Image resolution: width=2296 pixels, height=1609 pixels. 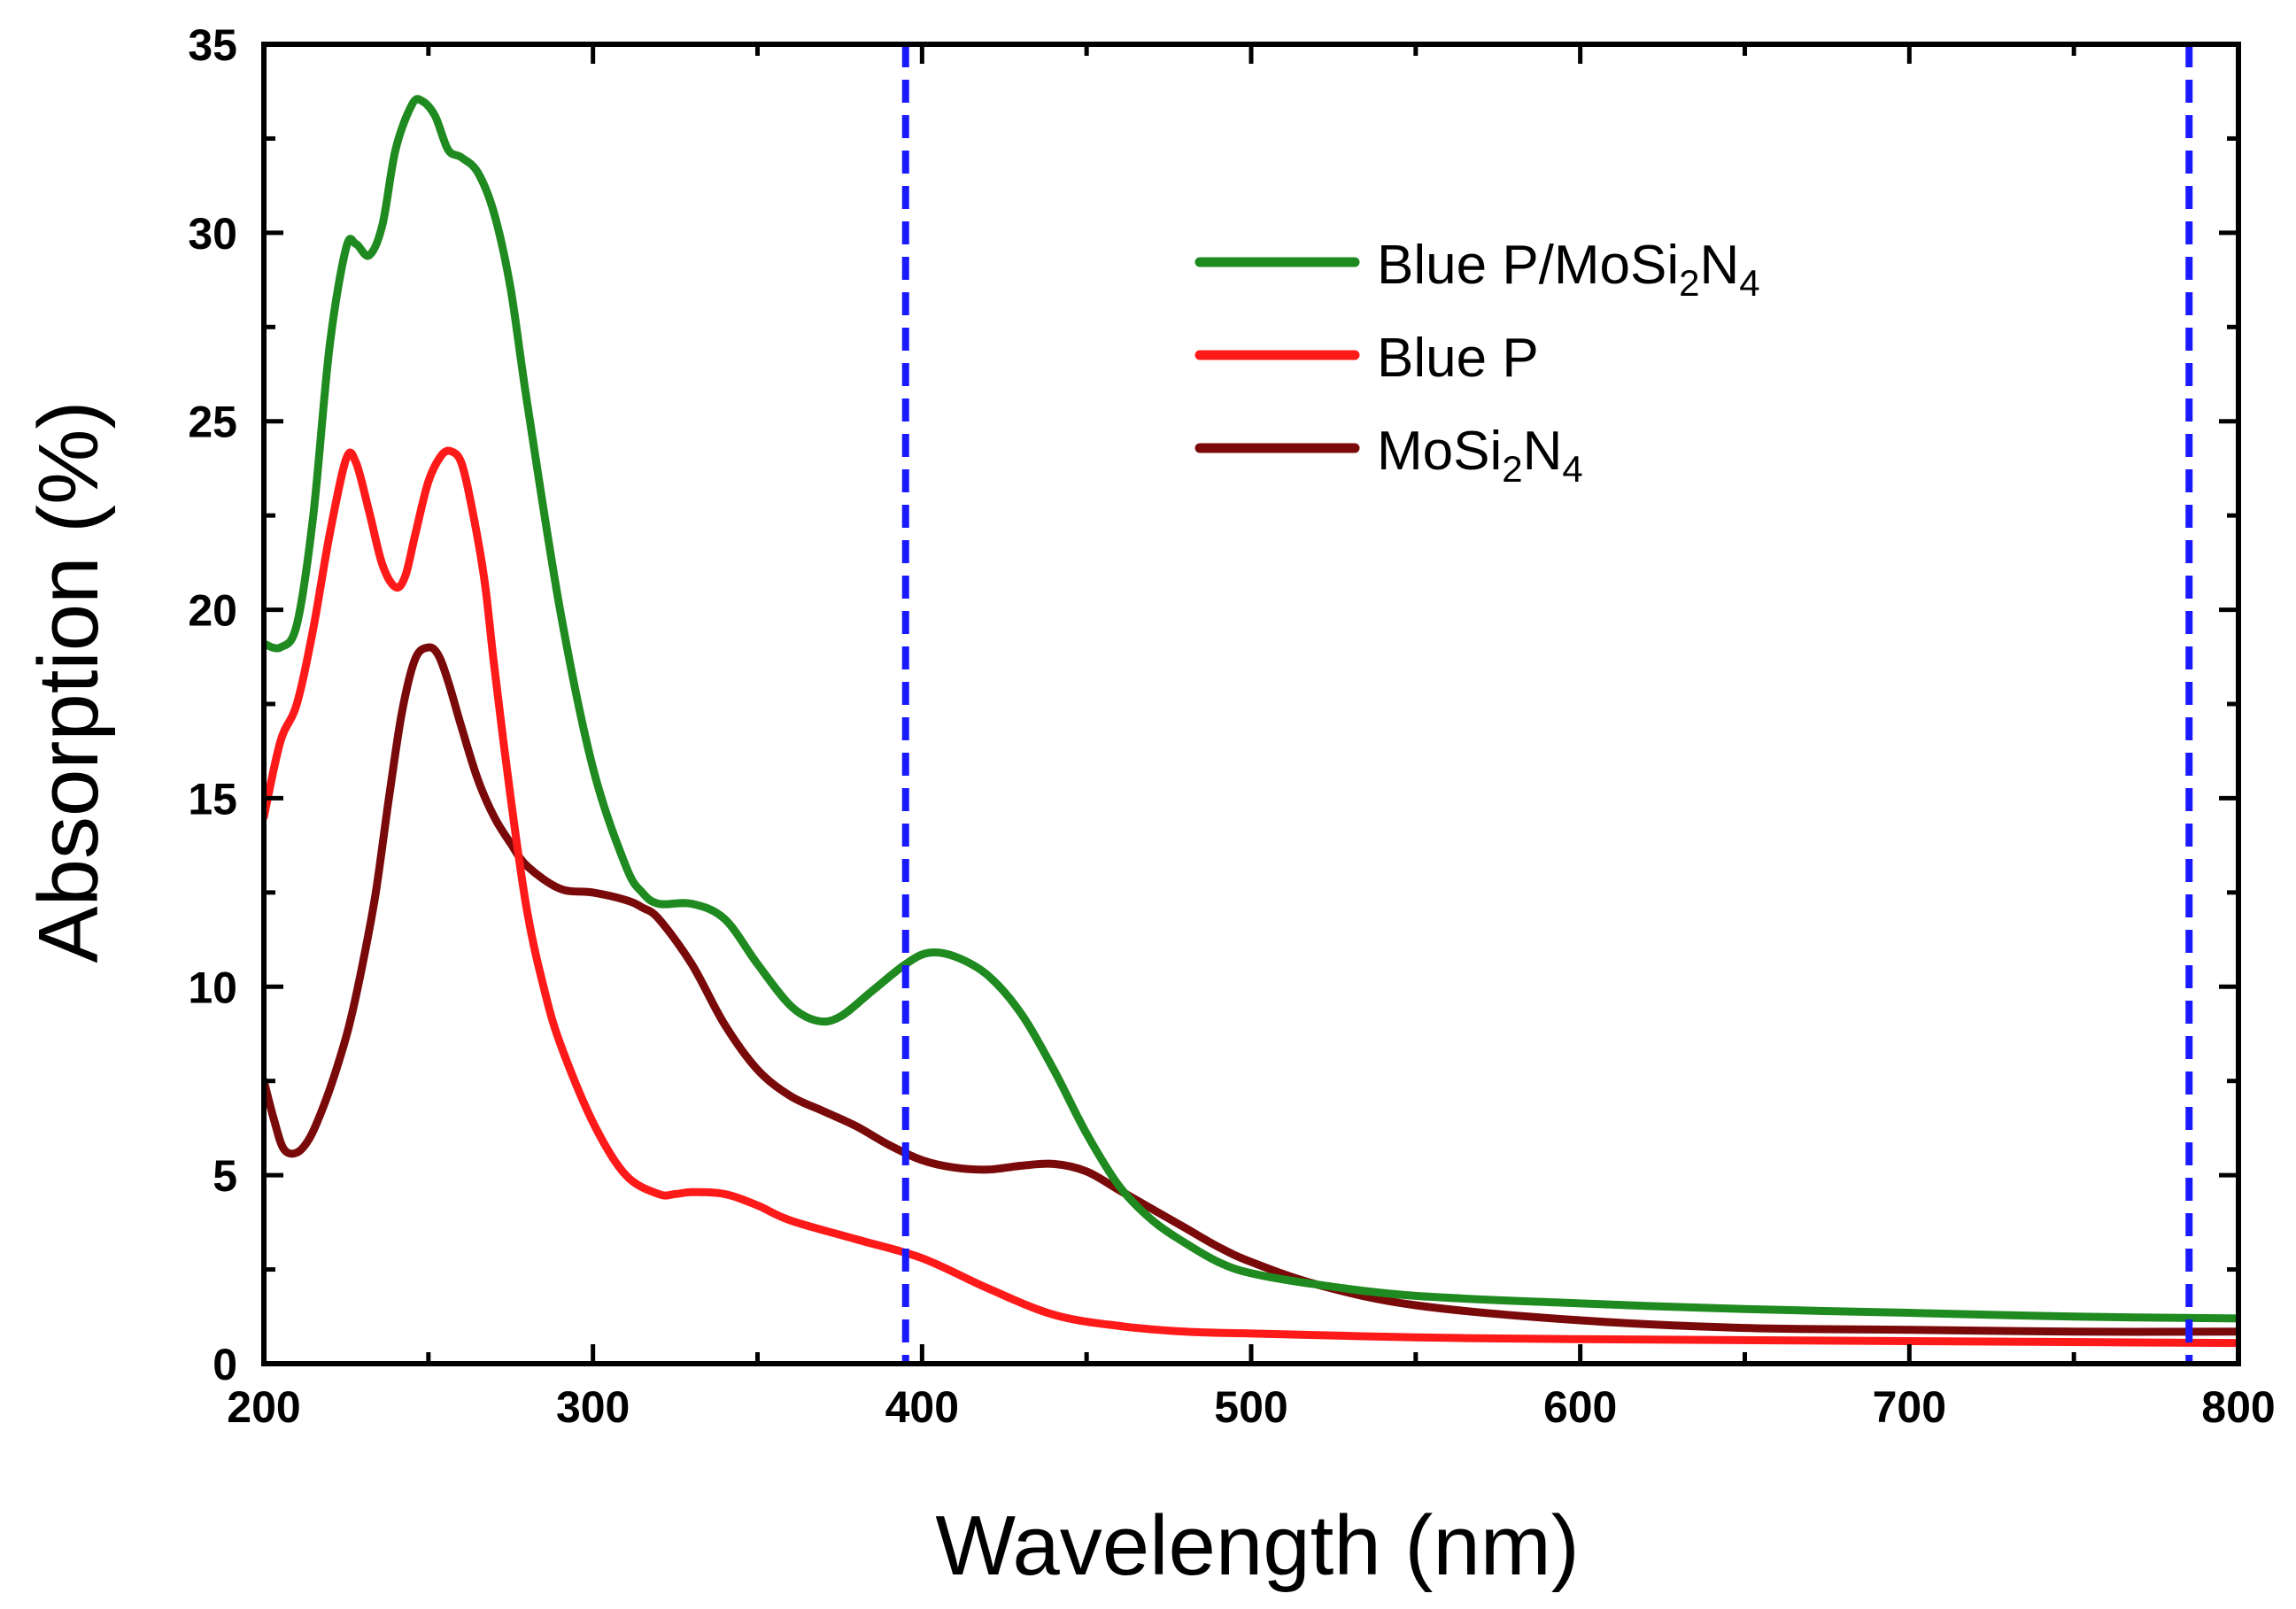 I want to click on y-tick-label: 35, so click(x=212, y=45).